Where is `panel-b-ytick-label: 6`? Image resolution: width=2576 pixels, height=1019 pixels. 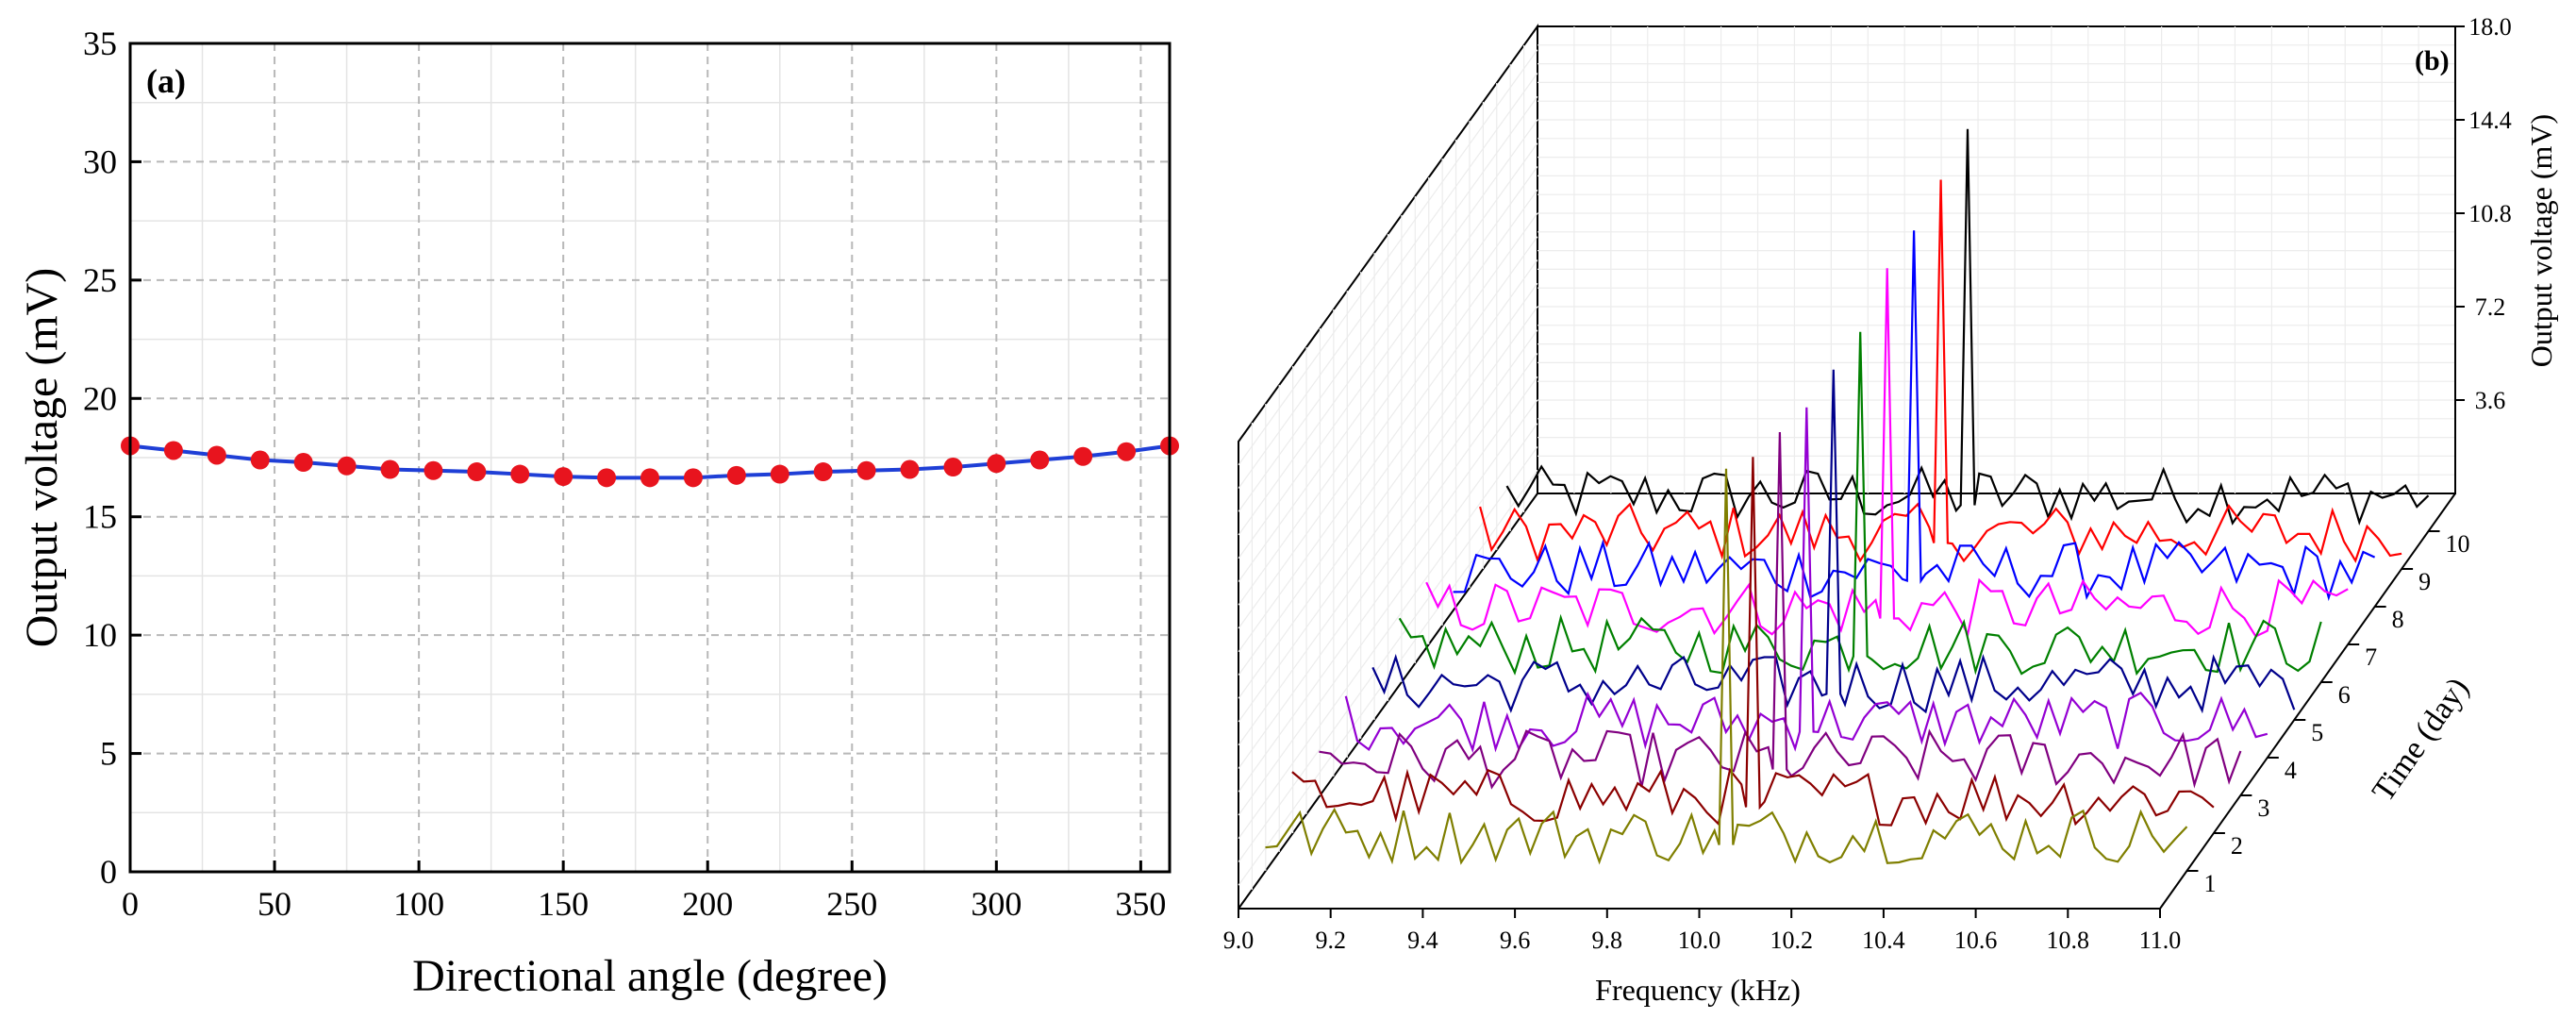 panel-b-ytick-label: 6 is located at coordinates (2344, 695).